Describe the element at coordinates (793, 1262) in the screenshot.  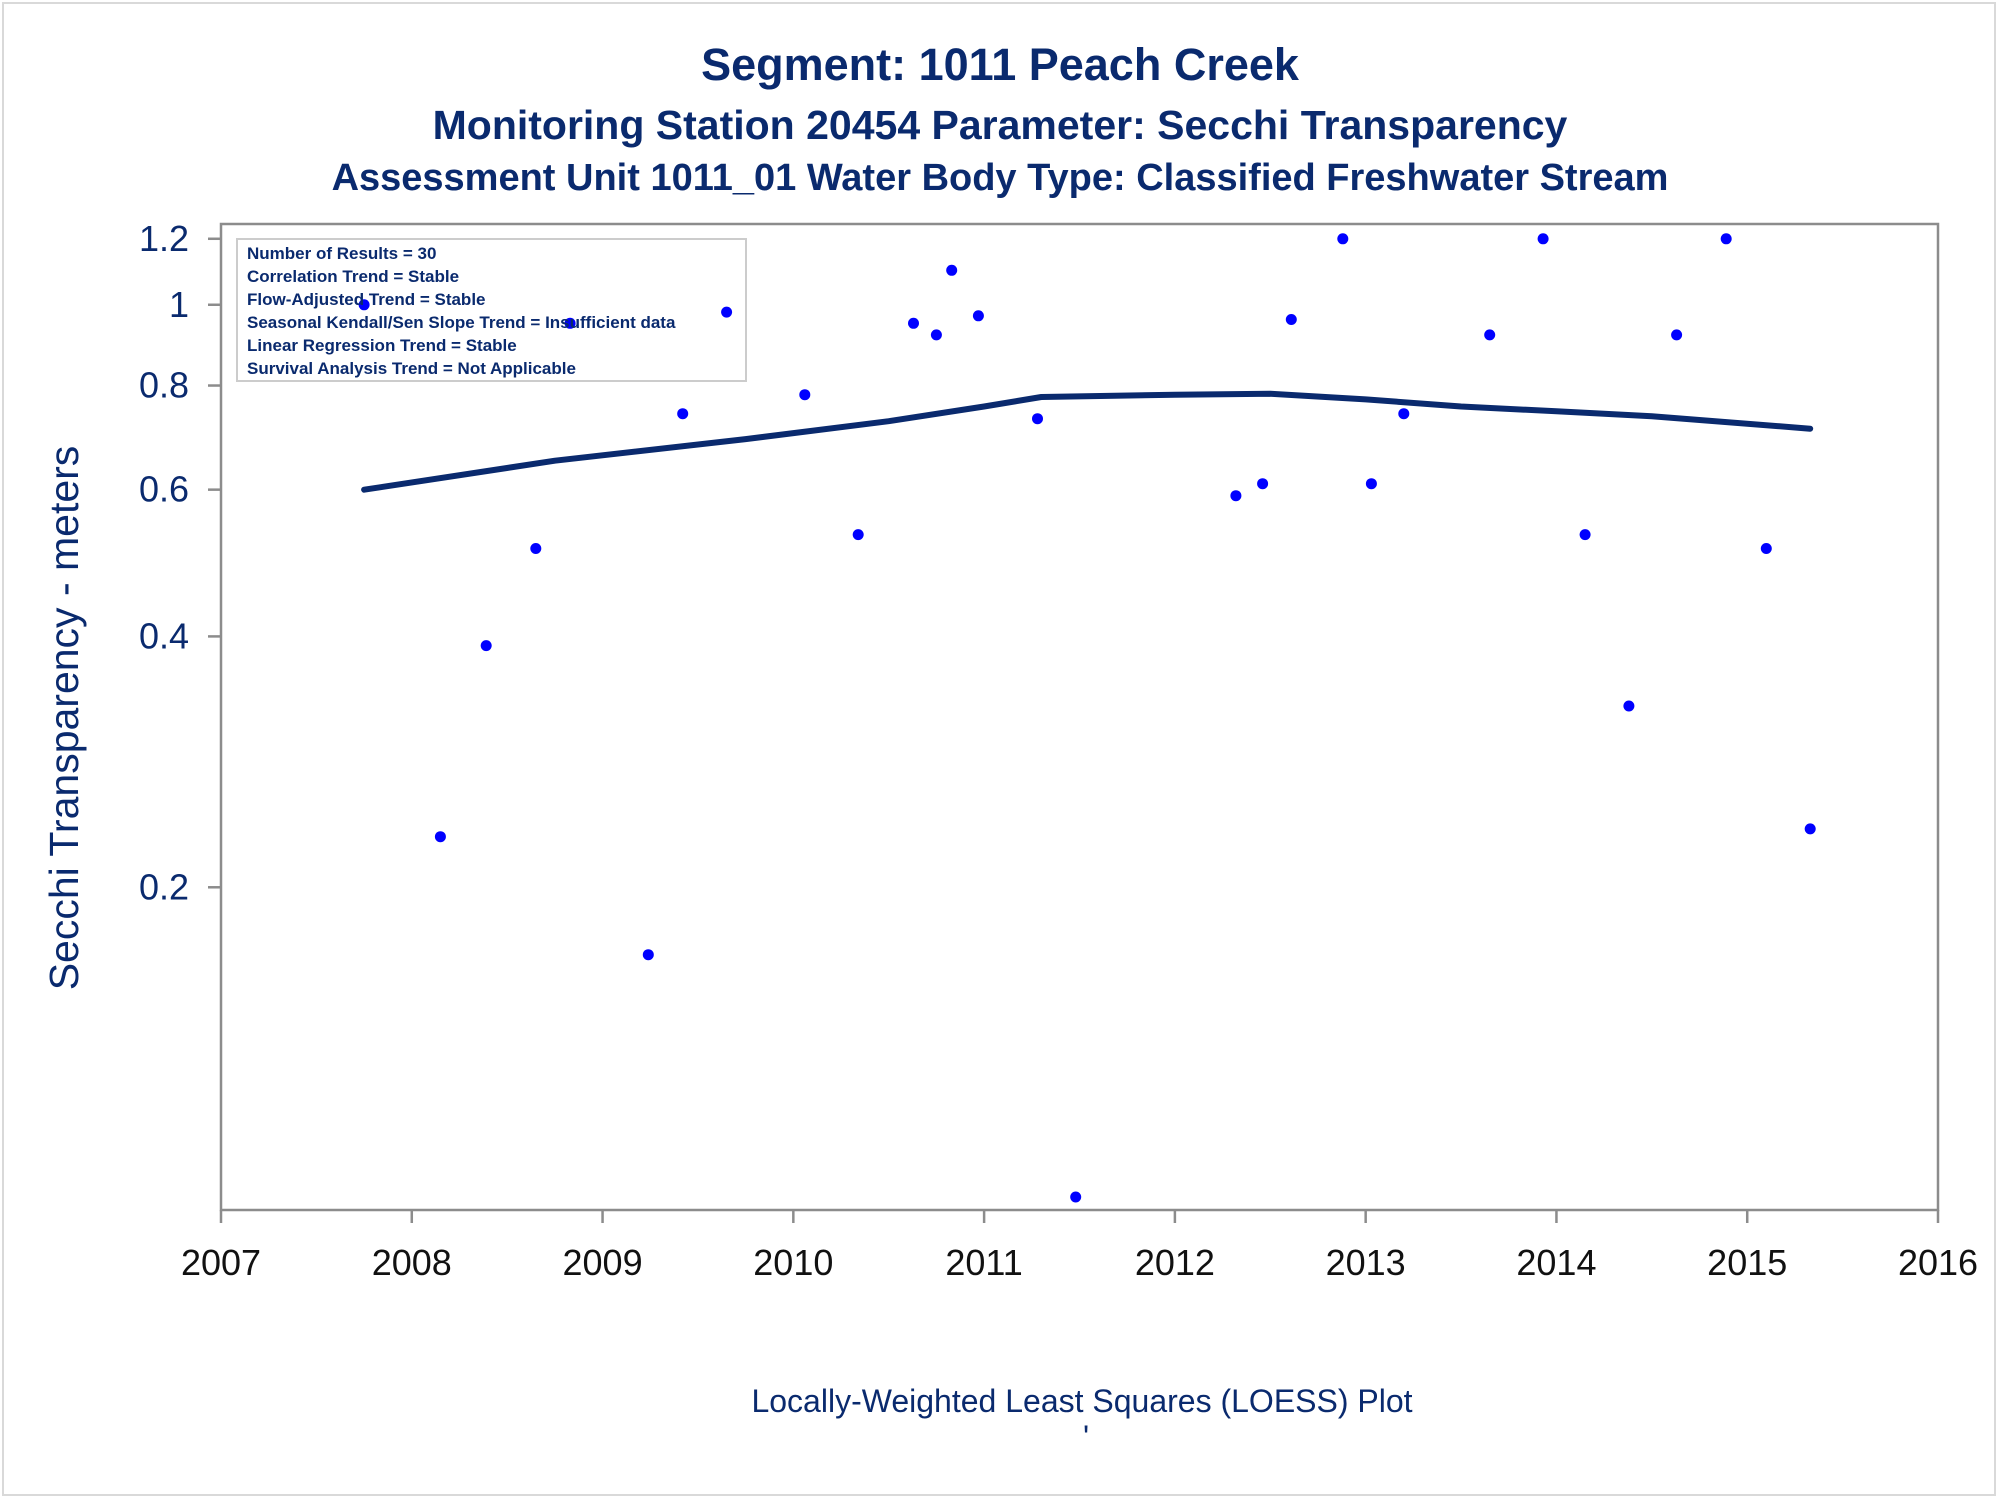
I see `x-tick-label: 2010` at that location.